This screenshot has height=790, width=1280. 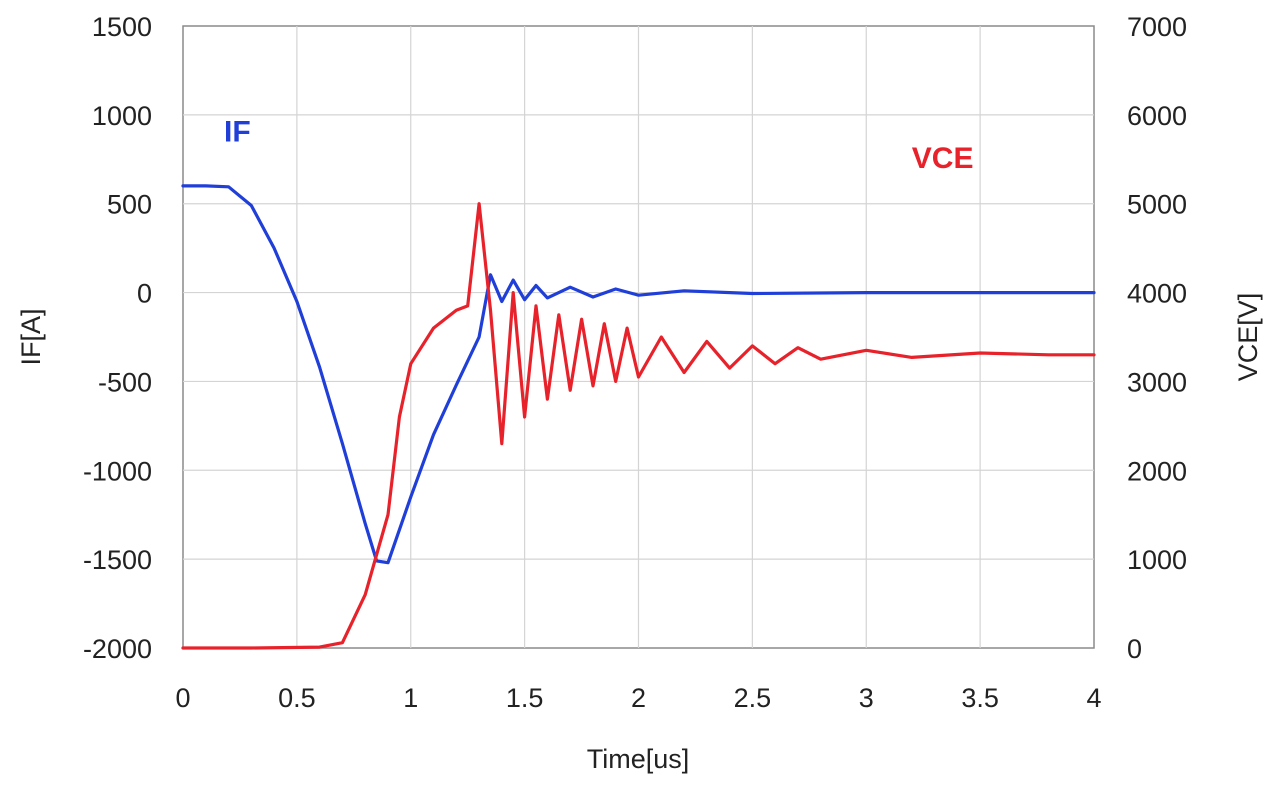 What do you see at coordinates (117, 560) in the screenshot?
I see `y-left-tick-label: -1500` at bounding box center [117, 560].